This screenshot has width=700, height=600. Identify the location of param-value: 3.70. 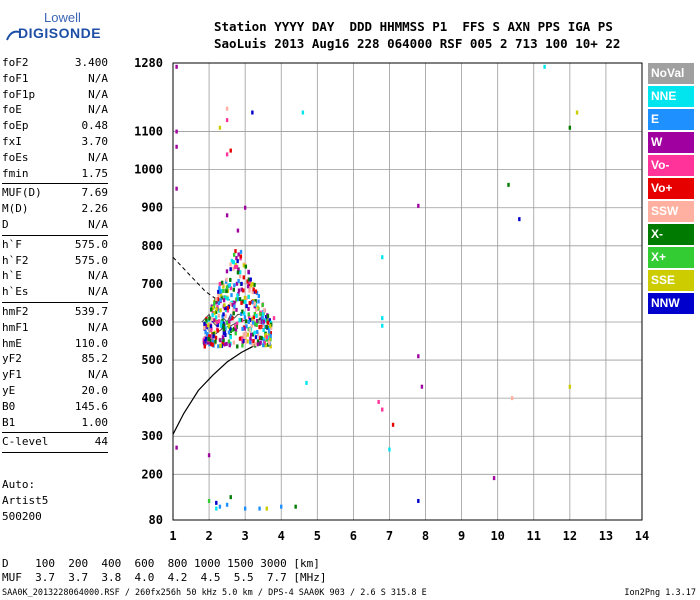
(95, 141).